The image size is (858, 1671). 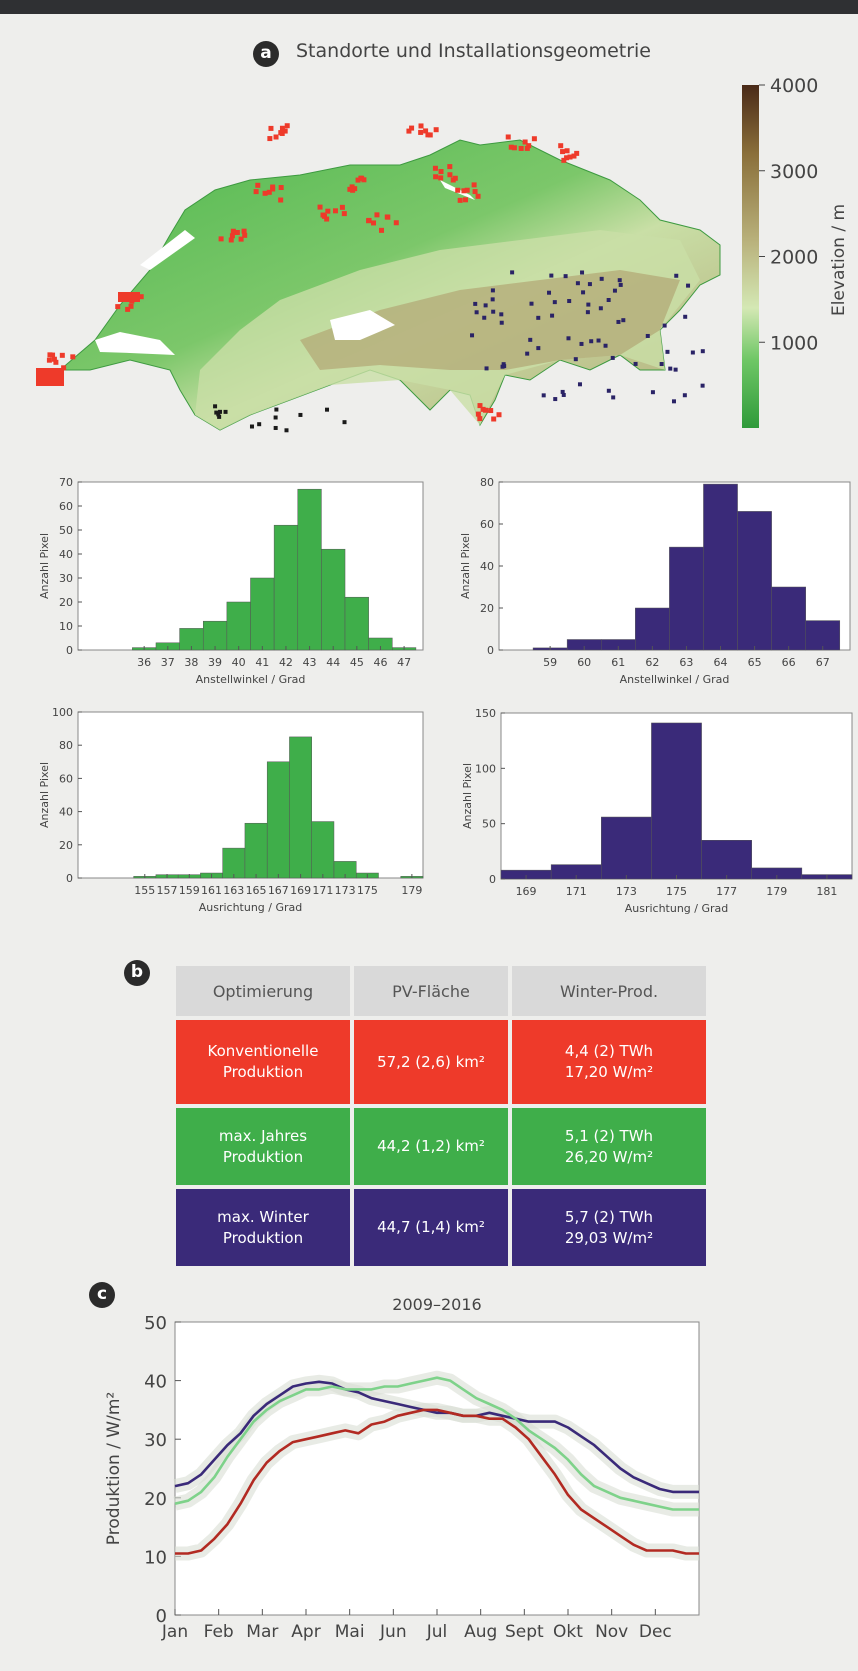 I want to click on x-tick-label: Jul, so click(x=437, y=1632).